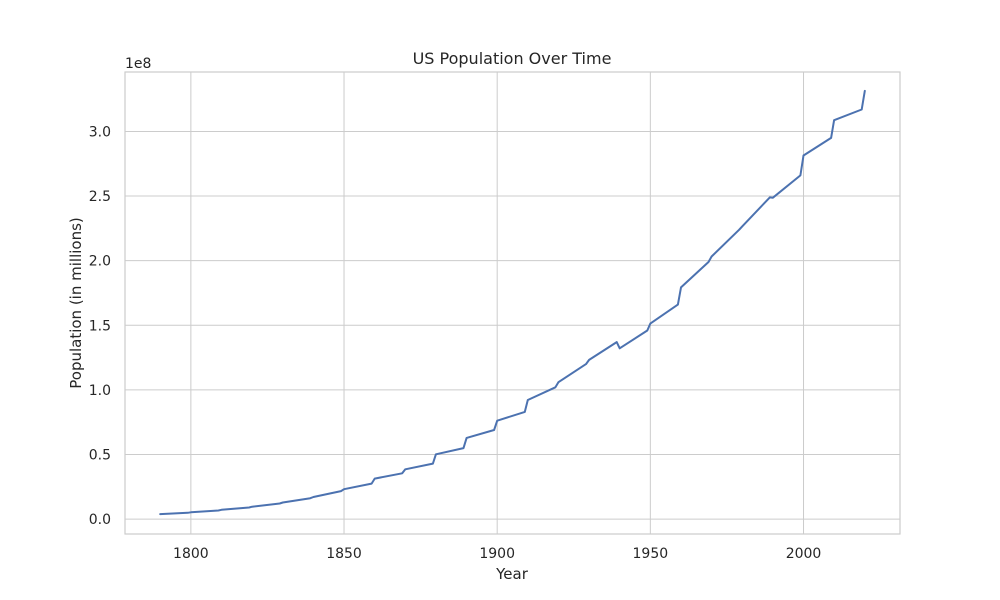  I want to click on x-tick-label: 1950, so click(651, 554).